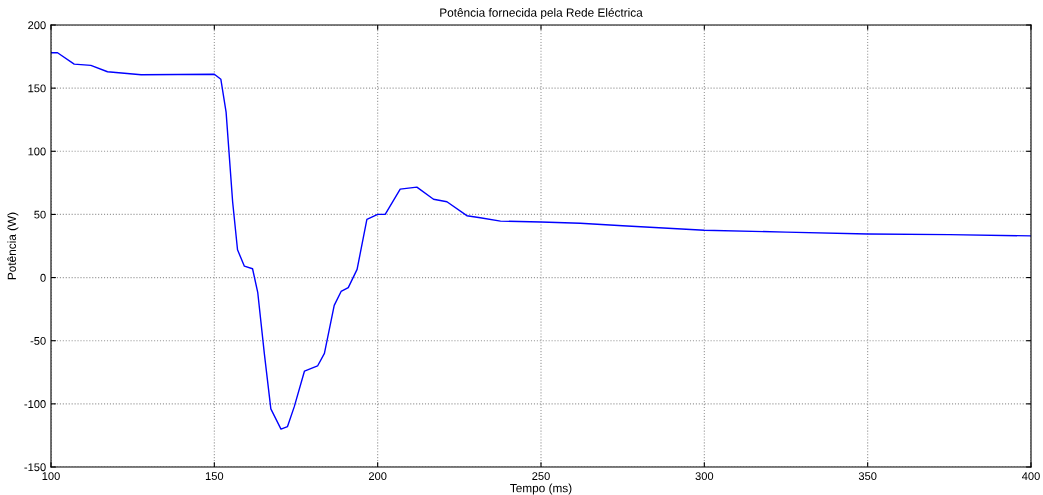 The image size is (1043, 495). I want to click on y-tick-label: -100, so click(35, 404).